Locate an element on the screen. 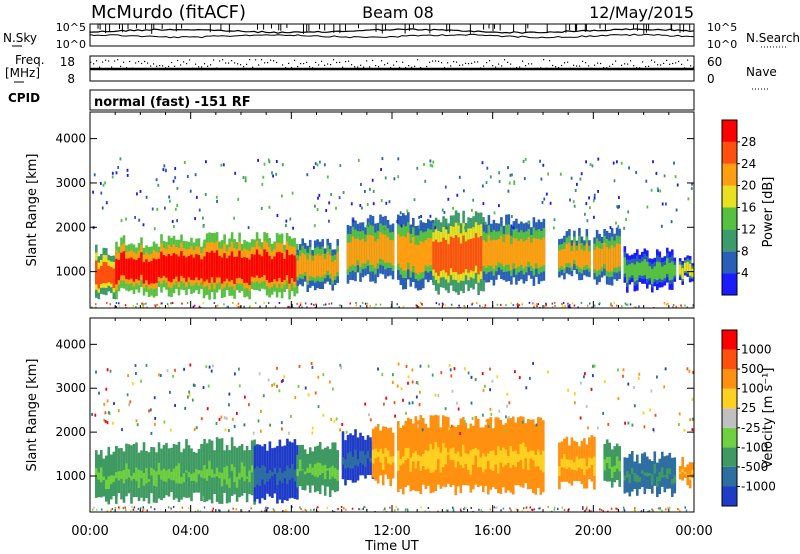 This screenshot has height=554, width=800. time-tick-label: 12:00 is located at coordinates (391, 531).